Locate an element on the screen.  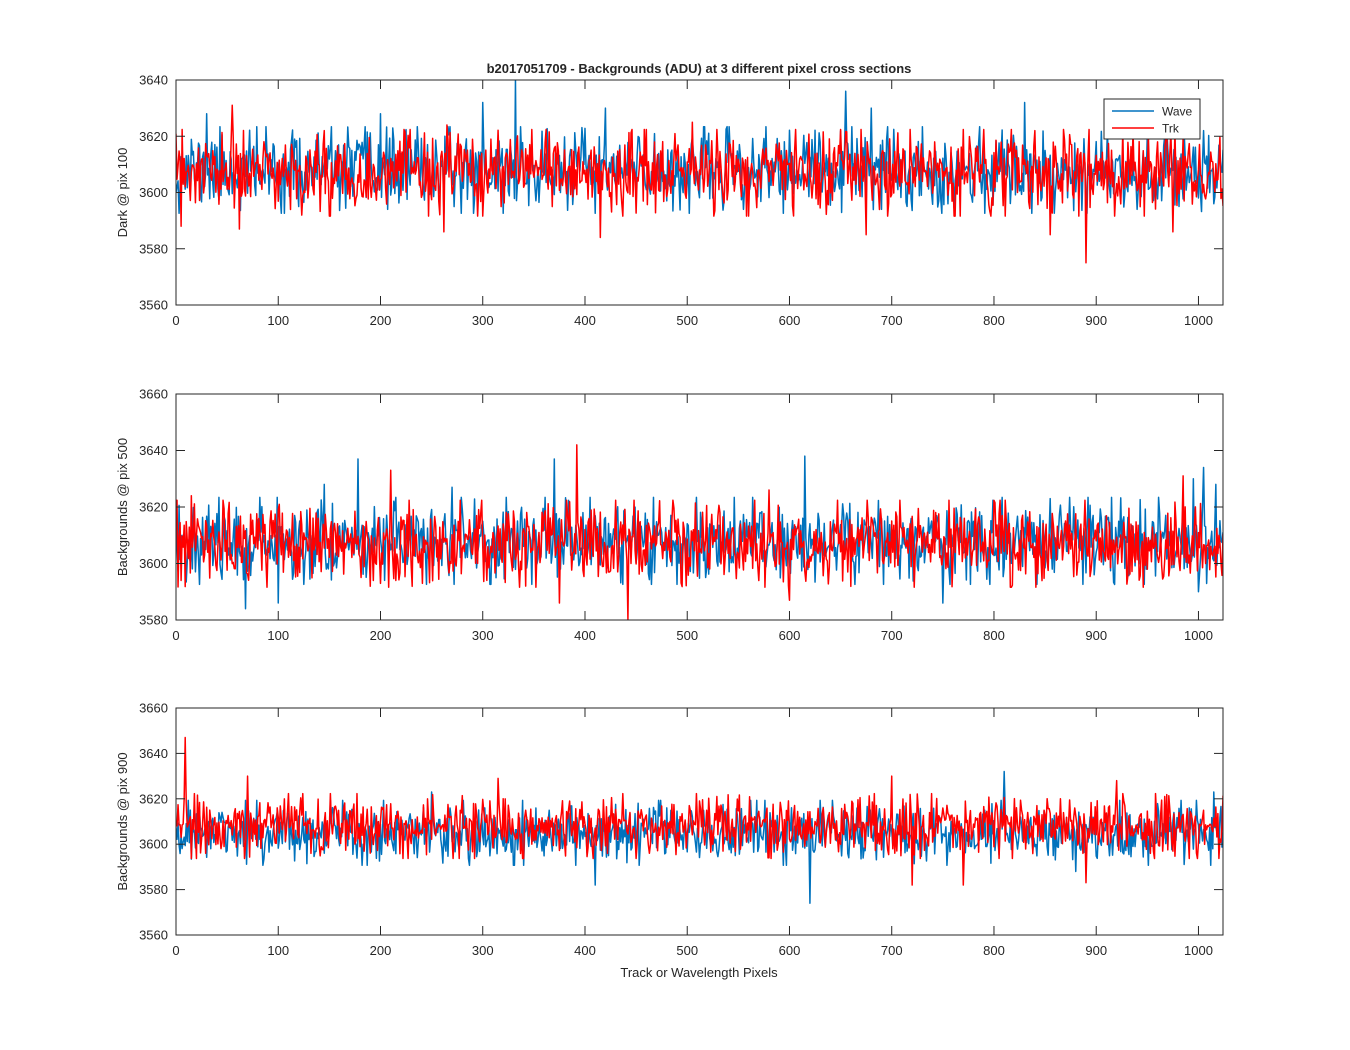
y-axis-label: Backgrounds @ pix 500 is located at coordinates (122, 507).